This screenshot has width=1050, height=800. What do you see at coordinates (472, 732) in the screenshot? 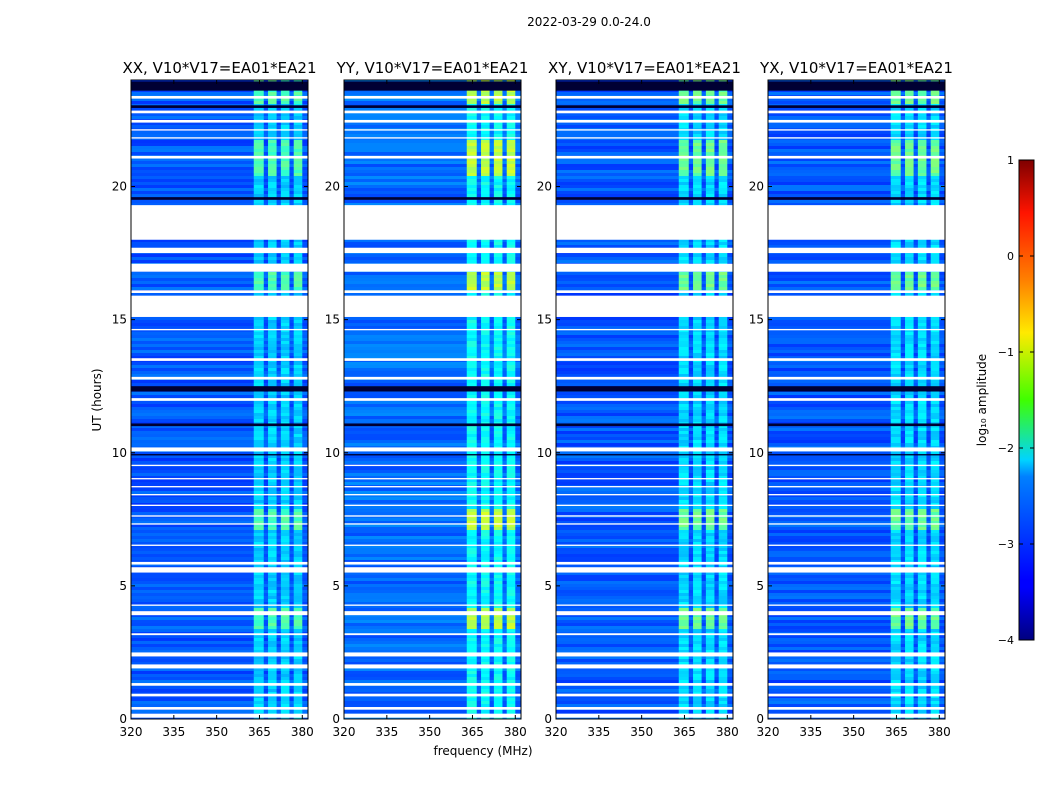
I see `x-tick-label: 365` at bounding box center [472, 732].